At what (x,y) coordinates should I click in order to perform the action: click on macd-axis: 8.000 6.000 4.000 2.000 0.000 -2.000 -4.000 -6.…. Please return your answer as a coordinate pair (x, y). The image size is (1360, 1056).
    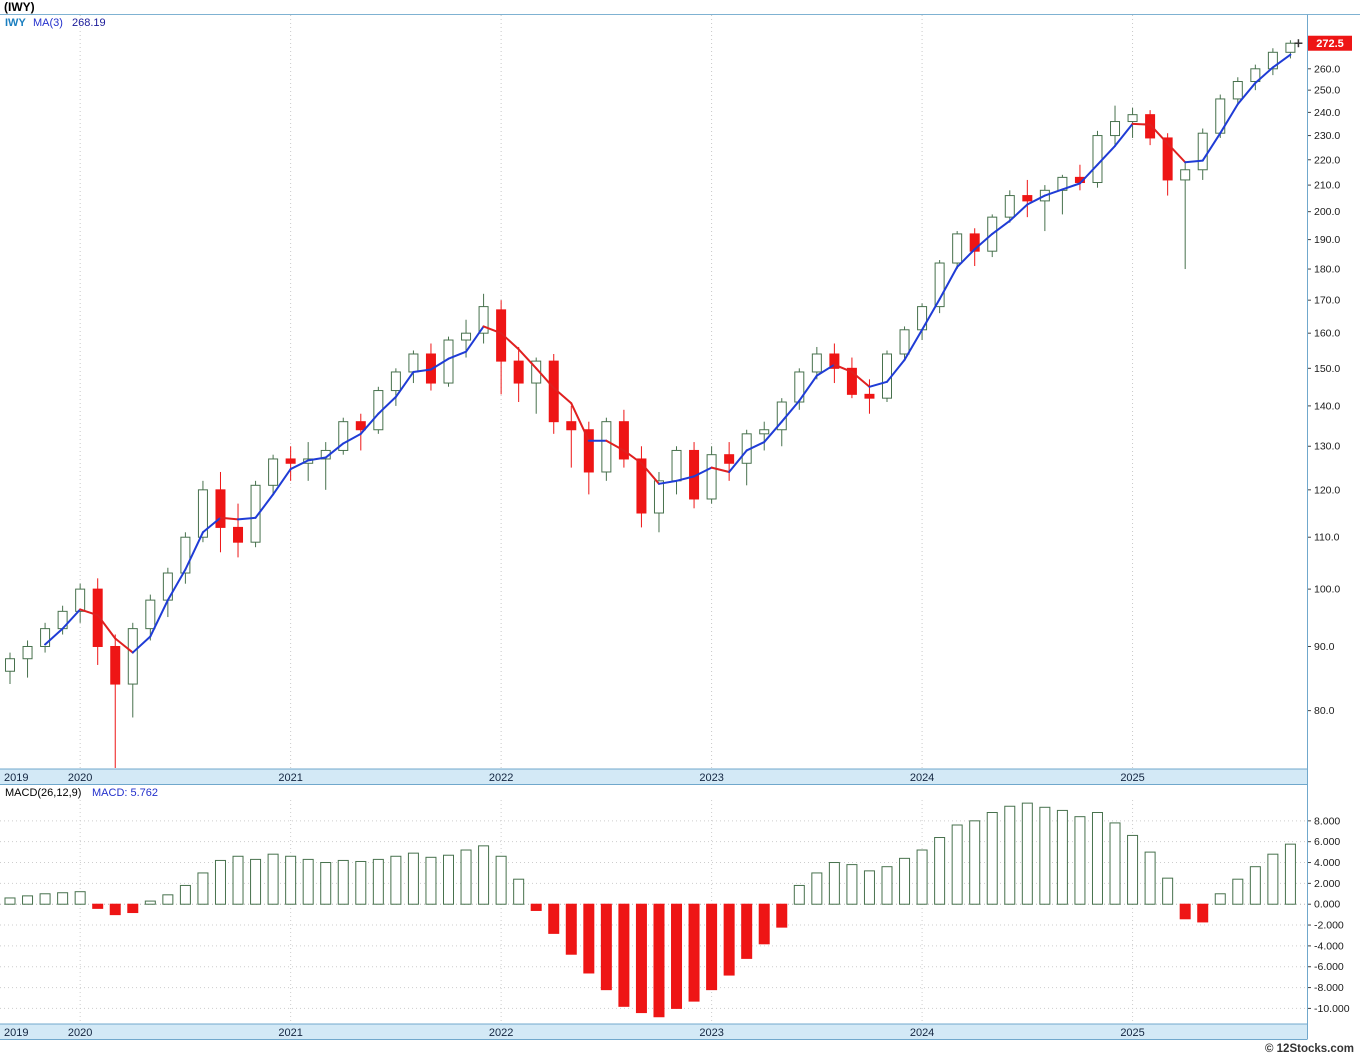
    Looking at the image, I should click on (1328, 915).